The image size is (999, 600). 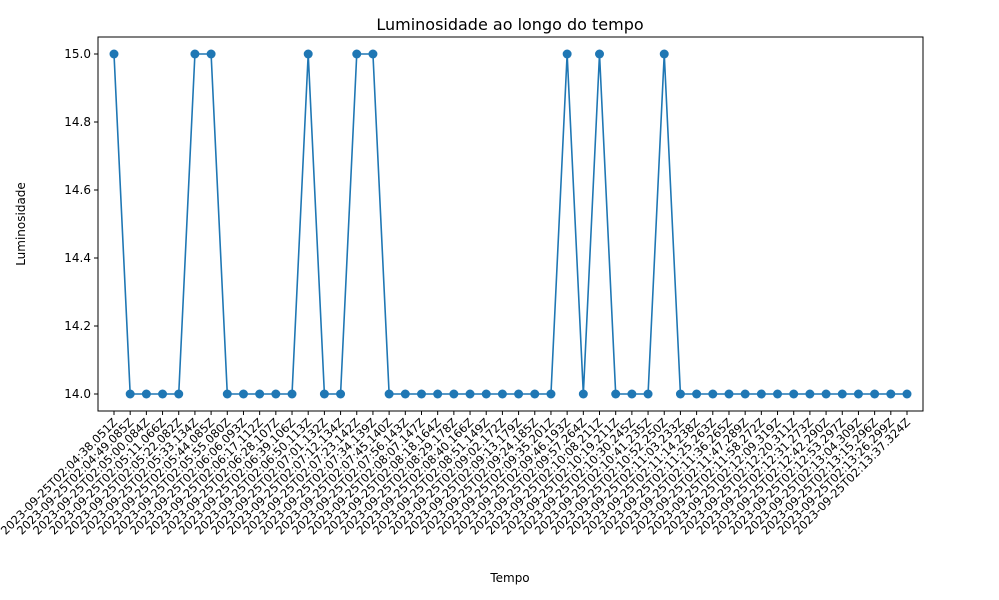 I want to click on y-tick-label: 14.2, so click(x=77, y=326).